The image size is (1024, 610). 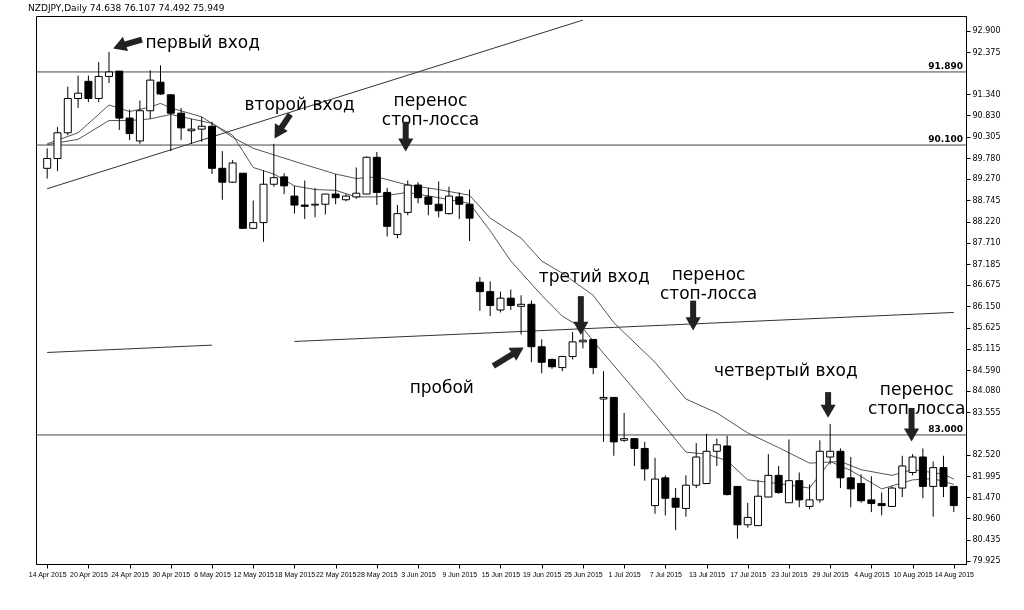 I want to click on annotation: четвертый вход, so click(x=786, y=370).